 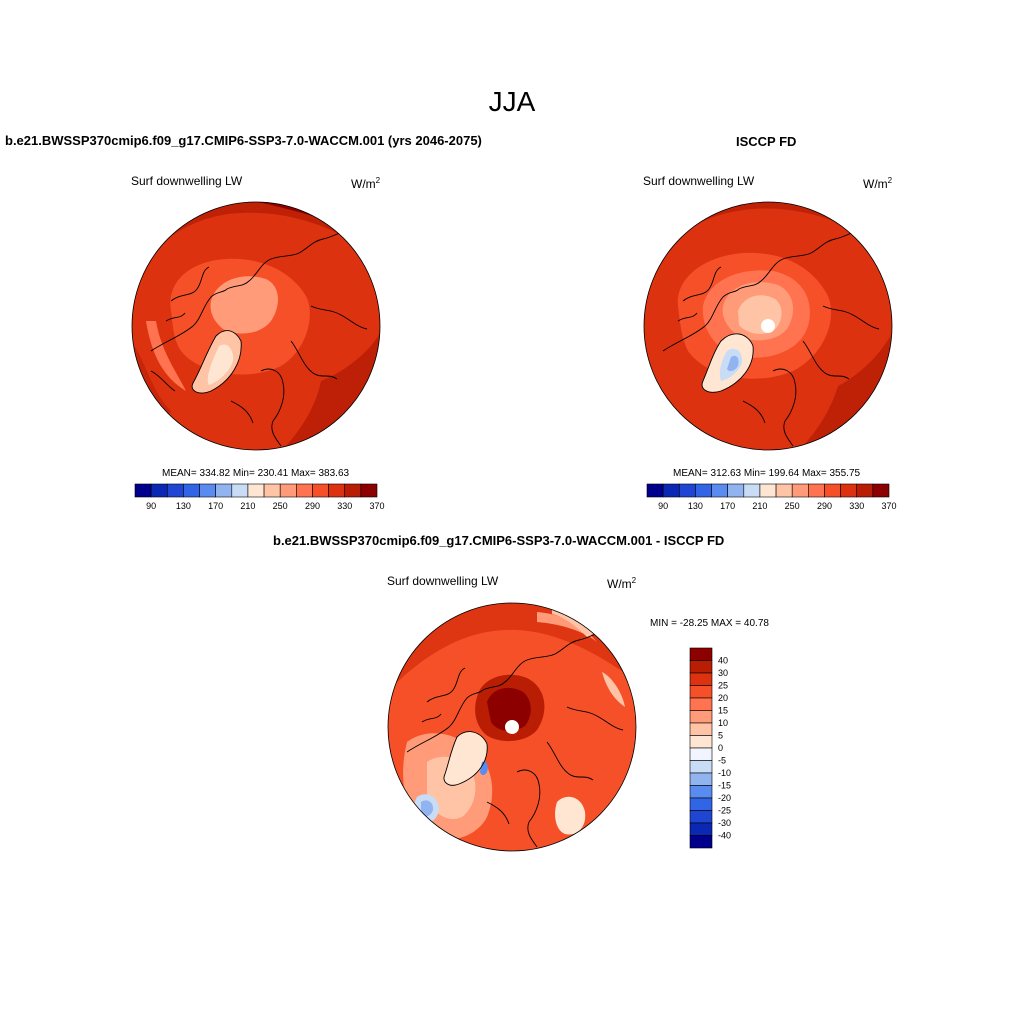 I want to click on diff-colorbar-tick-label: 0, so click(x=720, y=748).